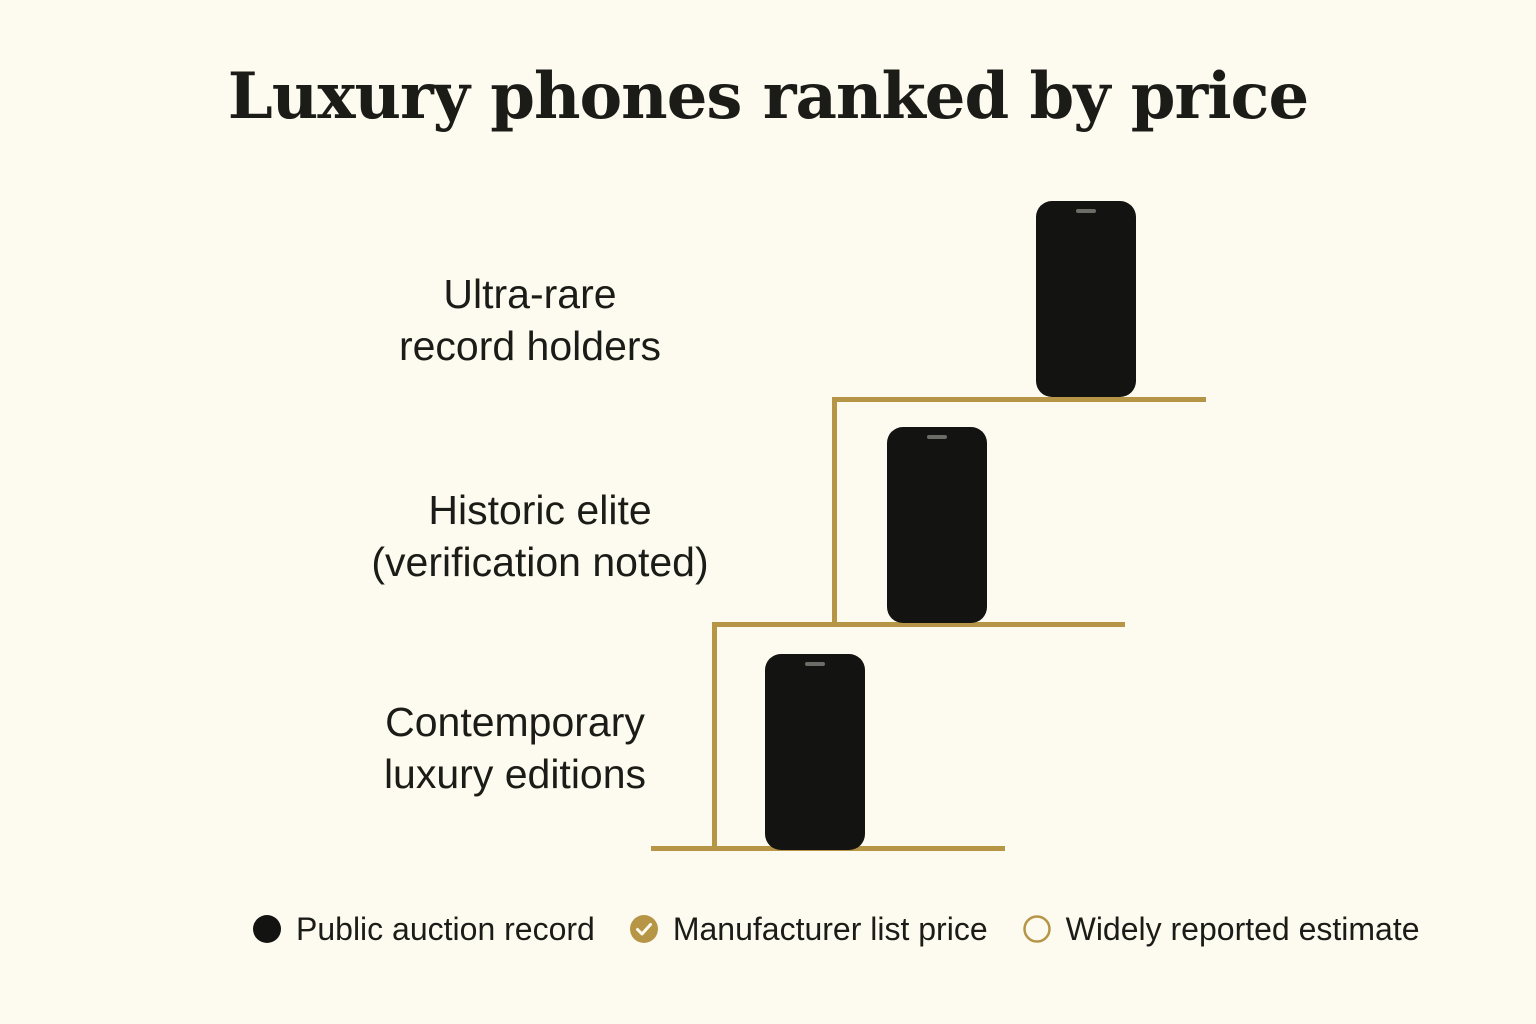  I want to click on legend-item-auction: Public auction record, so click(423, 929).